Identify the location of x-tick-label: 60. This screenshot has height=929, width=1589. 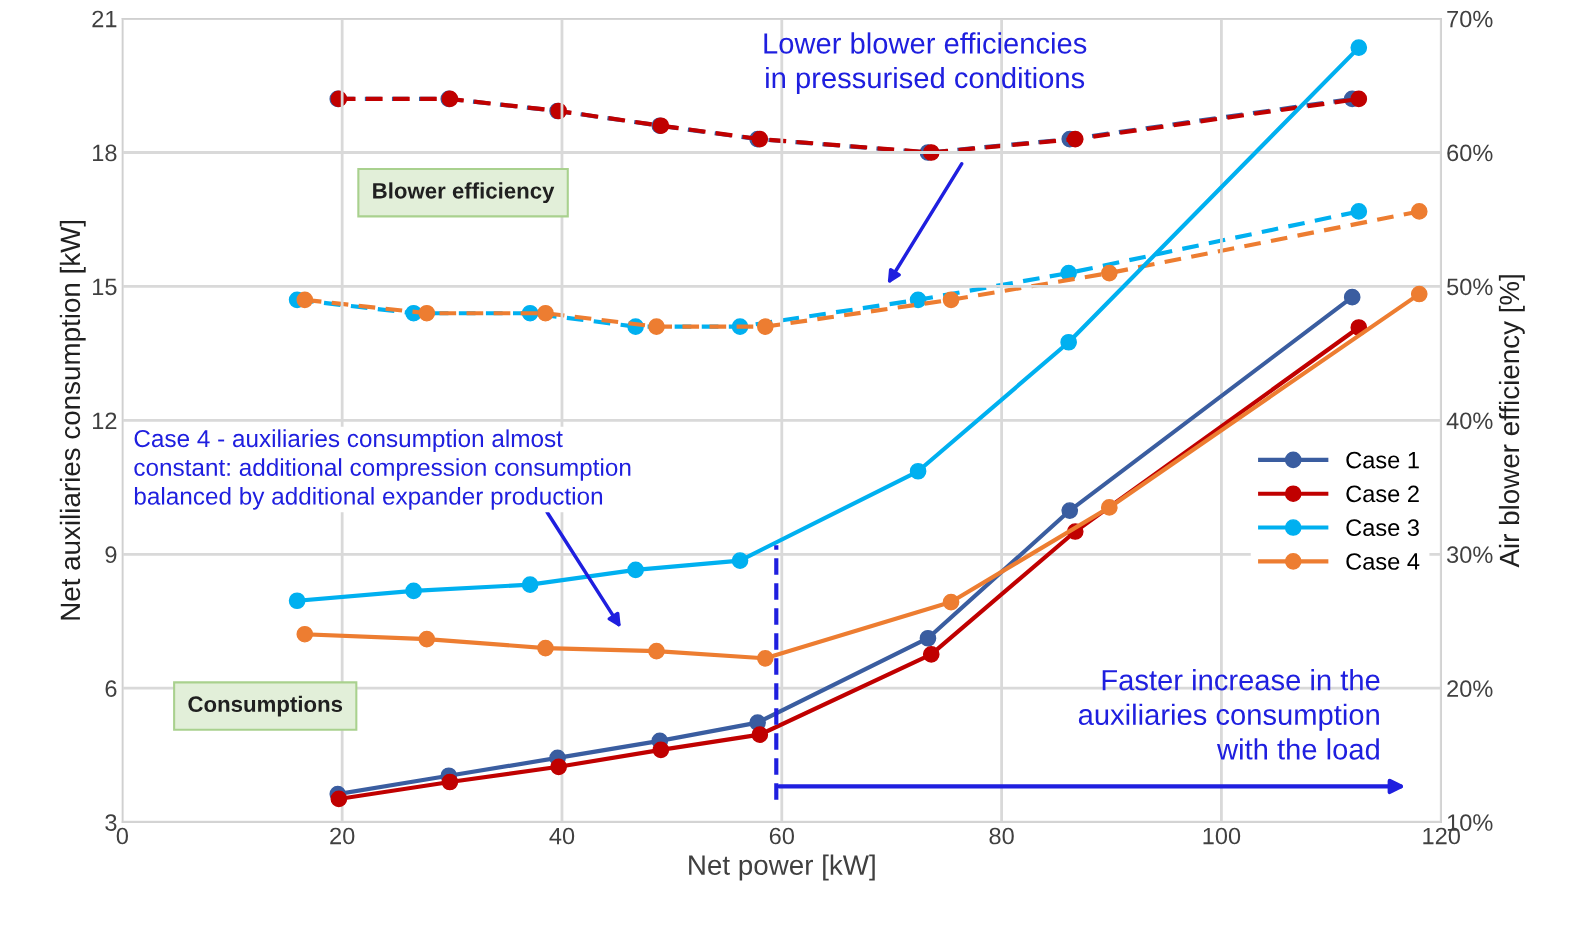
(781, 836).